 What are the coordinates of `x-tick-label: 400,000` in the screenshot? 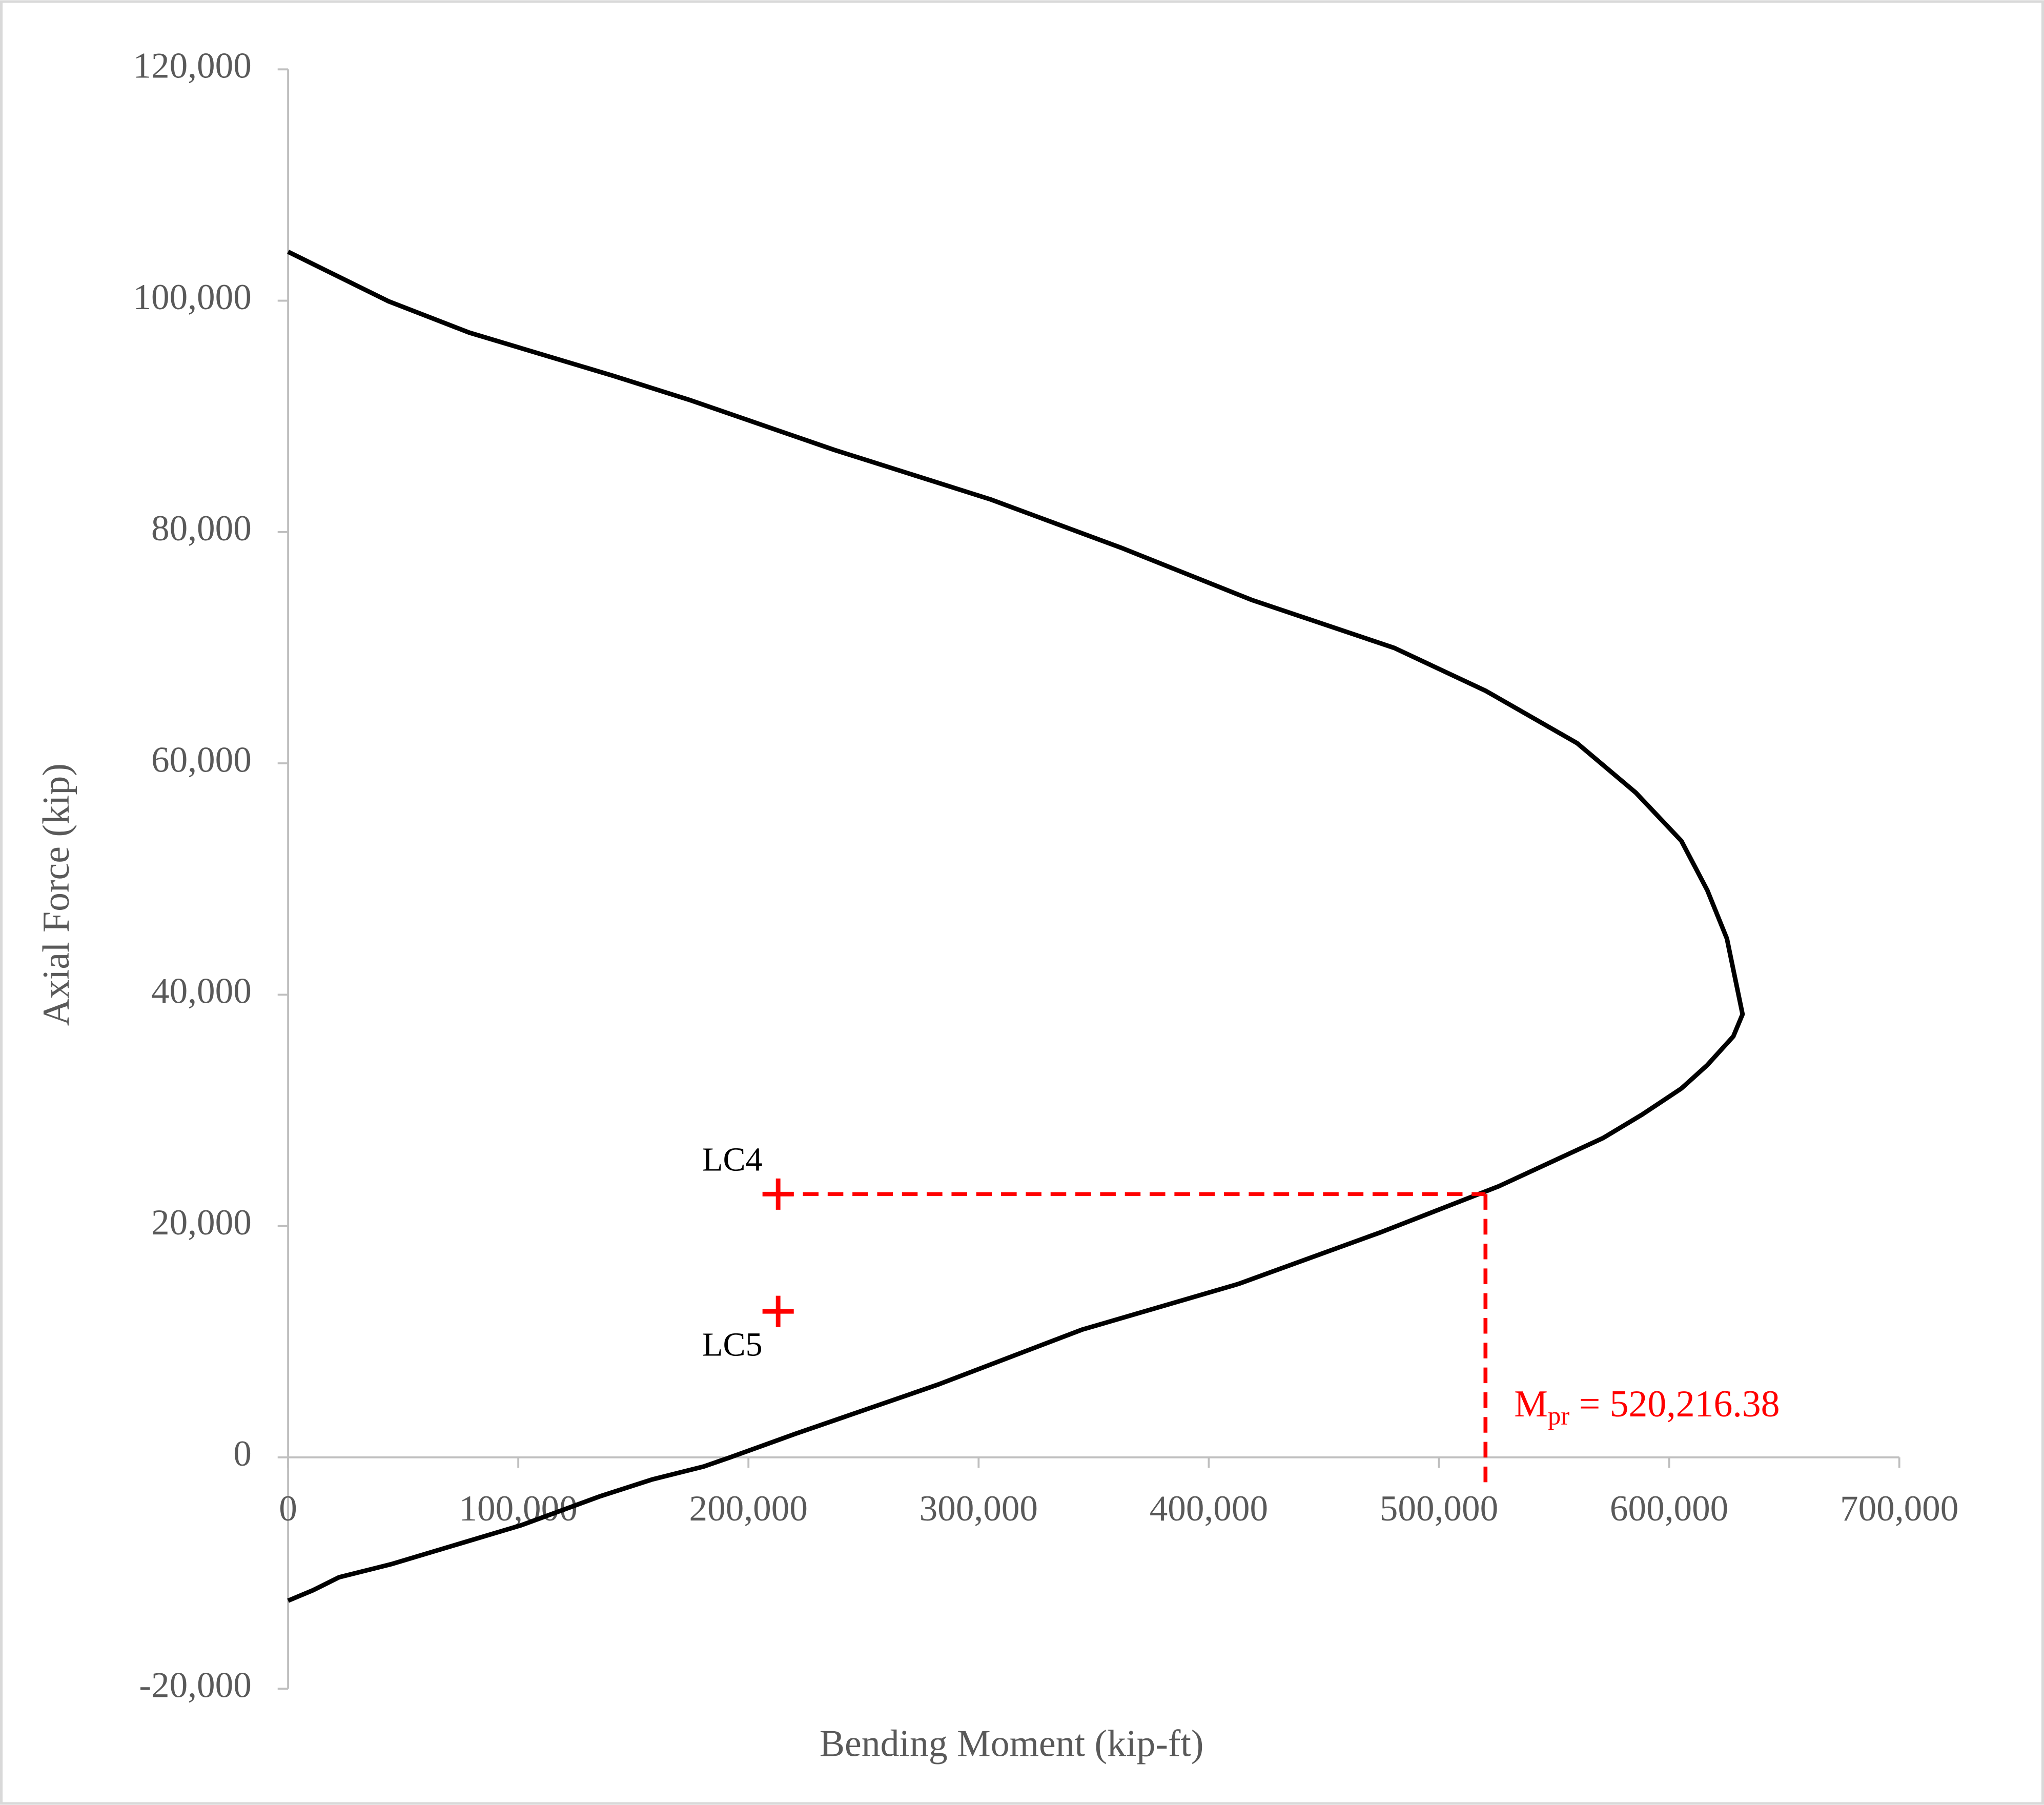 It's located at (1209, 1509).